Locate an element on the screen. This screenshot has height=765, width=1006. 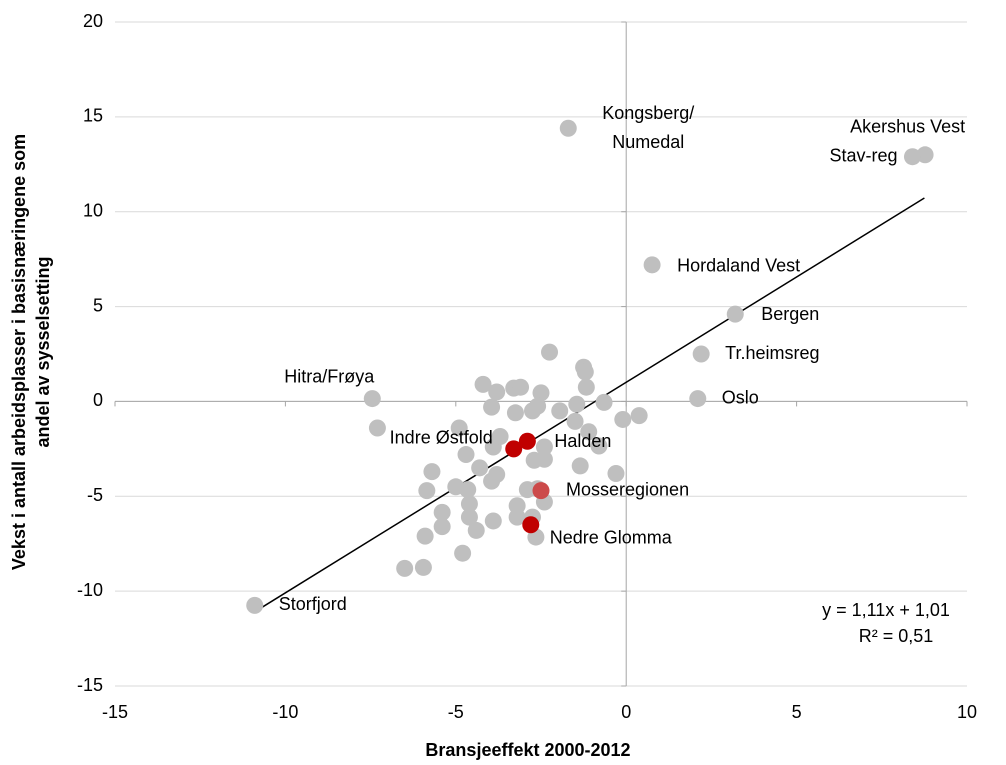
point-label: Oslo is located at coordinates (740, 397).